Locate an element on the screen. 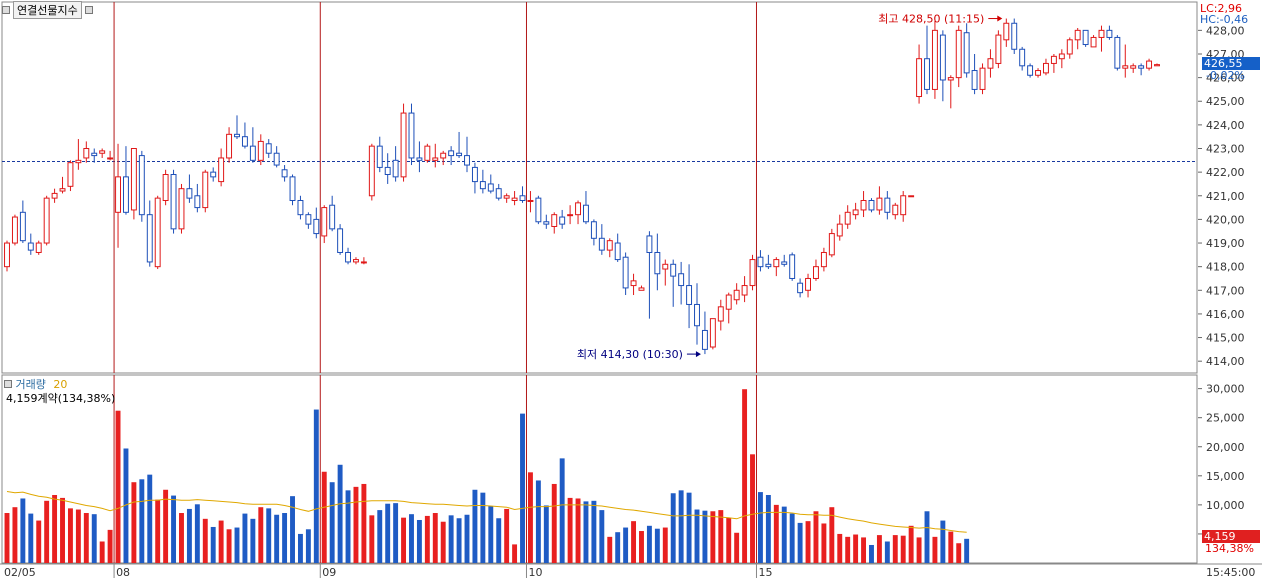  change-label: -0,02% is located at coordinates (1225, 75).